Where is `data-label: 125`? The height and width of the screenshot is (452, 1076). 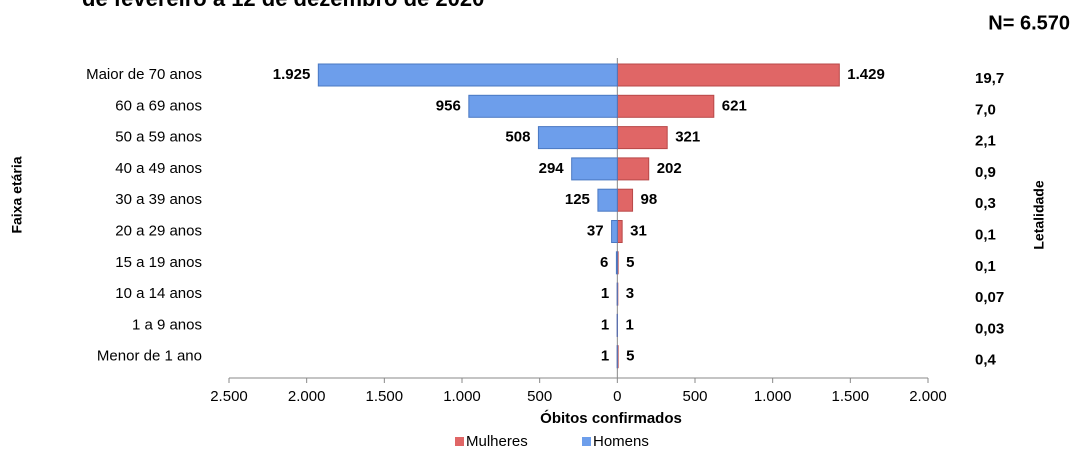
data-label: 125 is located at coordinates (577, 199).